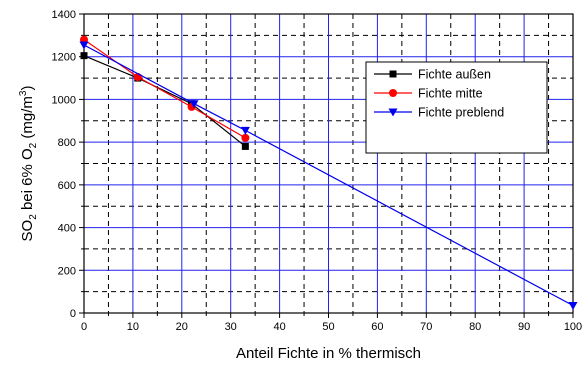  What do you see at coordinates (377, 327) in the screenshot?
I see `x-tick-label: 60` at bounding box center [377, 327].